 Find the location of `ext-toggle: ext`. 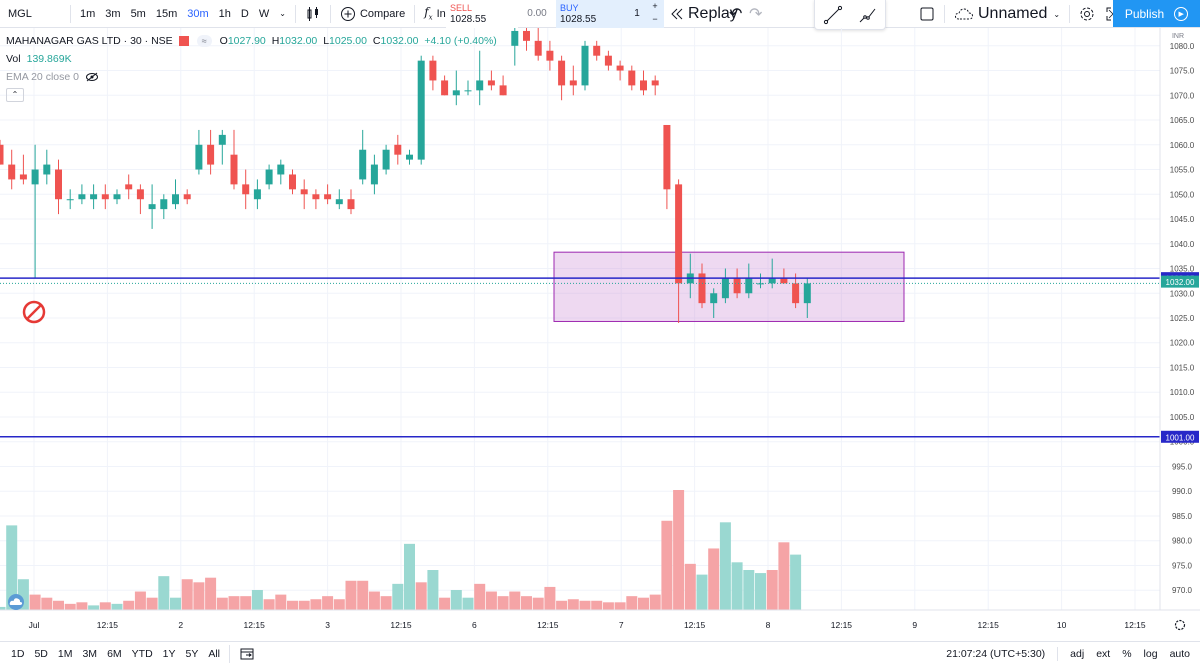

ext-toggle: ext is located at coordinates (1103, 654).